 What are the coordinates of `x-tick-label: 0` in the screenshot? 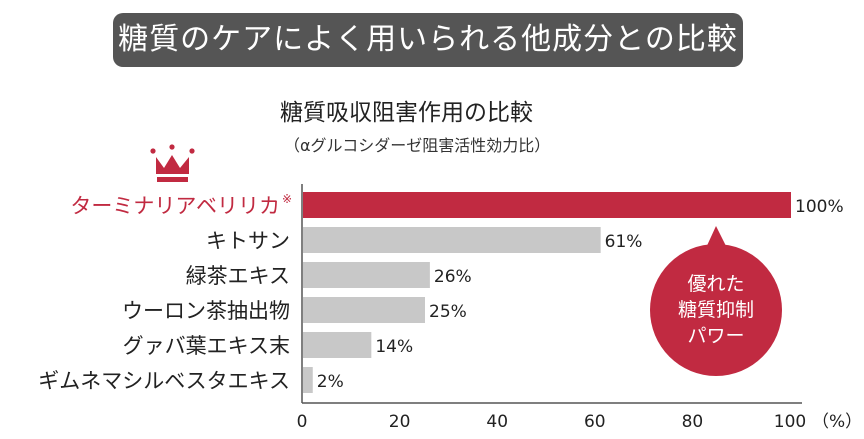 It's located at (302, 422).